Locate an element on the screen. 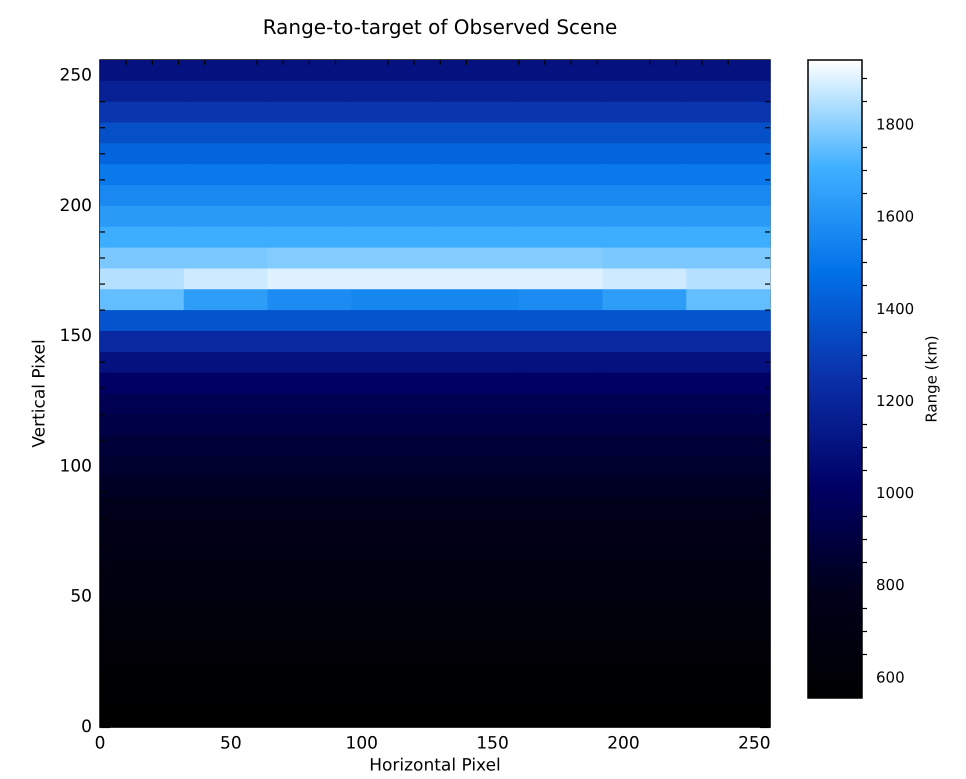 The image size is (966, 779). chart-title: Range-to-target of Observed Scene is located at coordinates (440, 27).